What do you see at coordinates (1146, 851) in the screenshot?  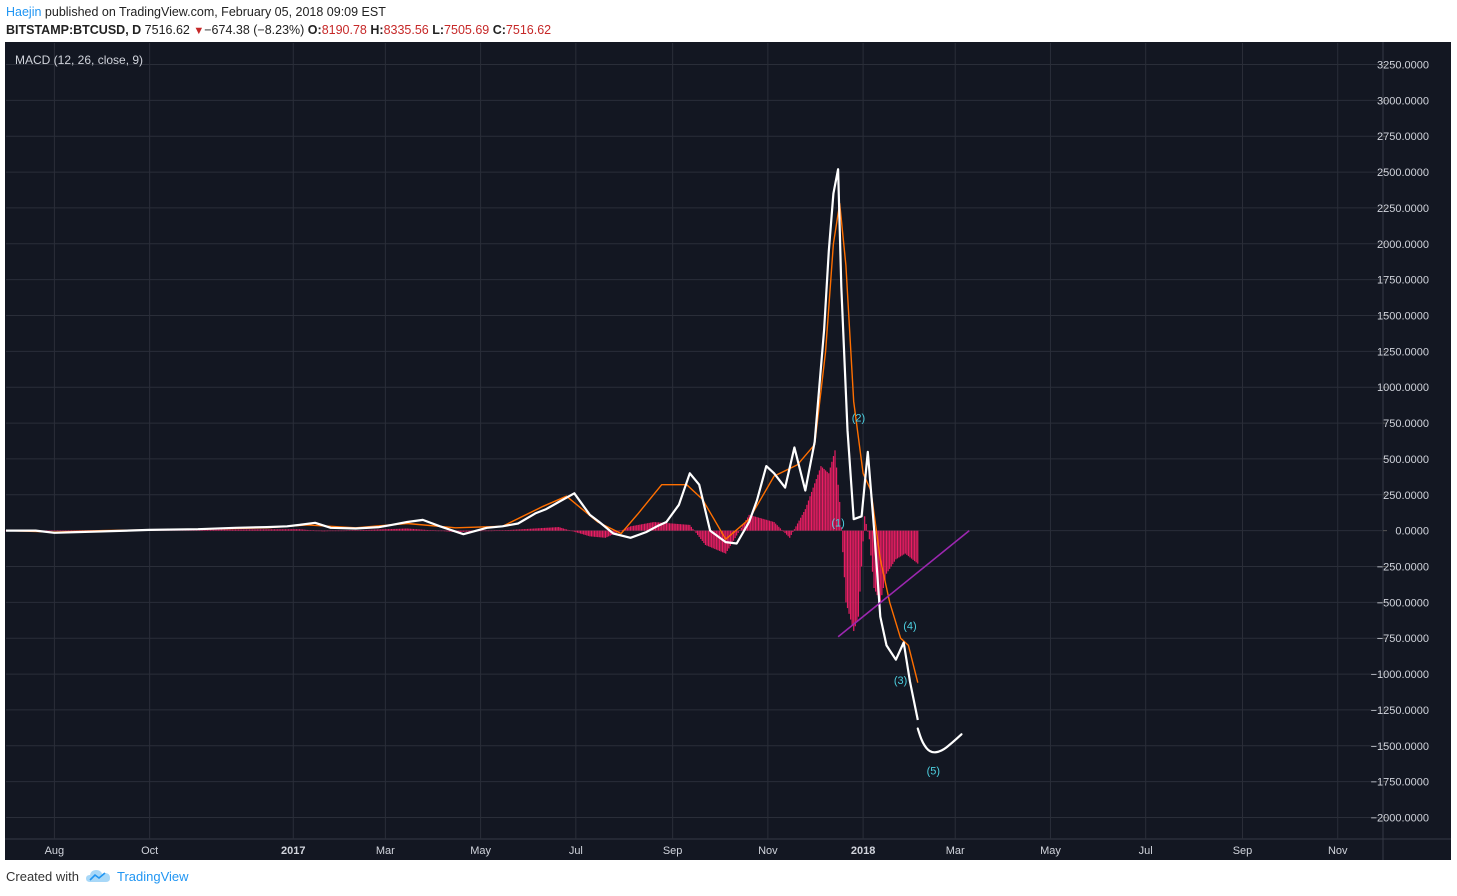 I see `x-tick-label: Jul` at bounding box center [1146, 851].